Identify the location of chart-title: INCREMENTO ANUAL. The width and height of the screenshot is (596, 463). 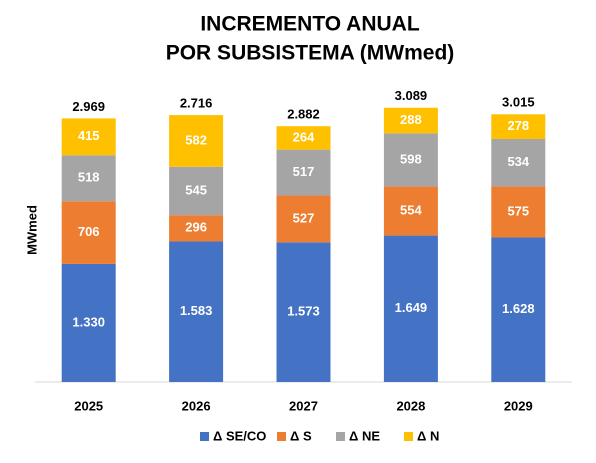
(310, 24).